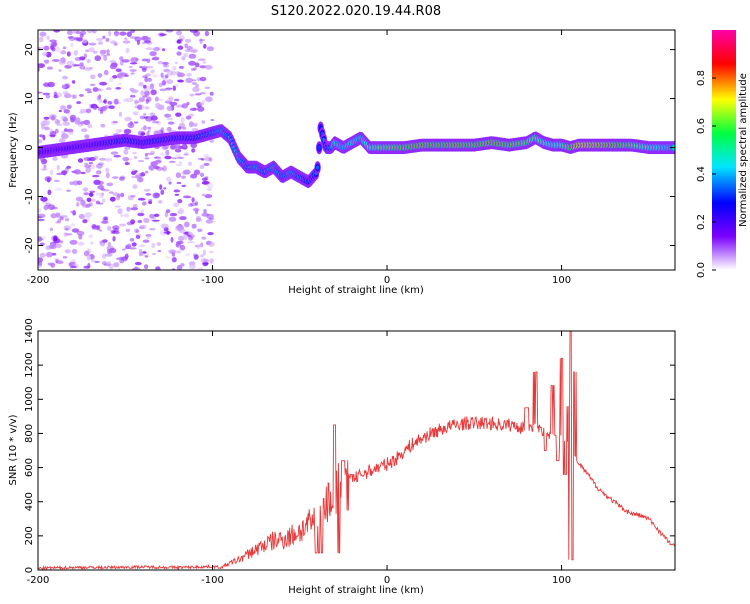  What do you see at coordinates (29, 467) in the screenshot?
I see `snr-y-tick-label: 600` at bounding box center [29, 467].